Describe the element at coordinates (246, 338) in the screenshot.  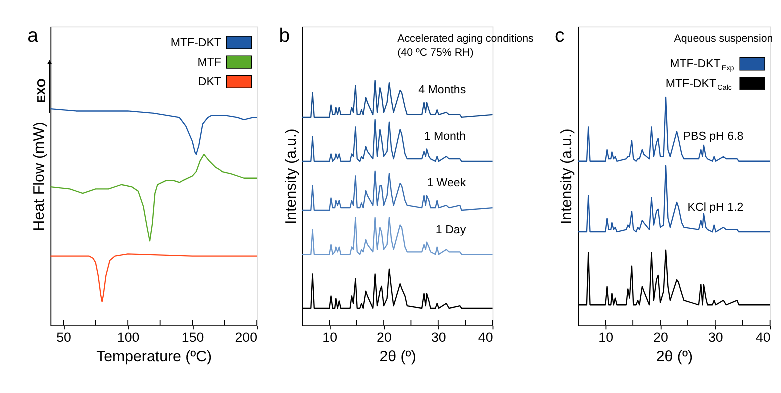
I see `x-tick-label: 200` at that location.